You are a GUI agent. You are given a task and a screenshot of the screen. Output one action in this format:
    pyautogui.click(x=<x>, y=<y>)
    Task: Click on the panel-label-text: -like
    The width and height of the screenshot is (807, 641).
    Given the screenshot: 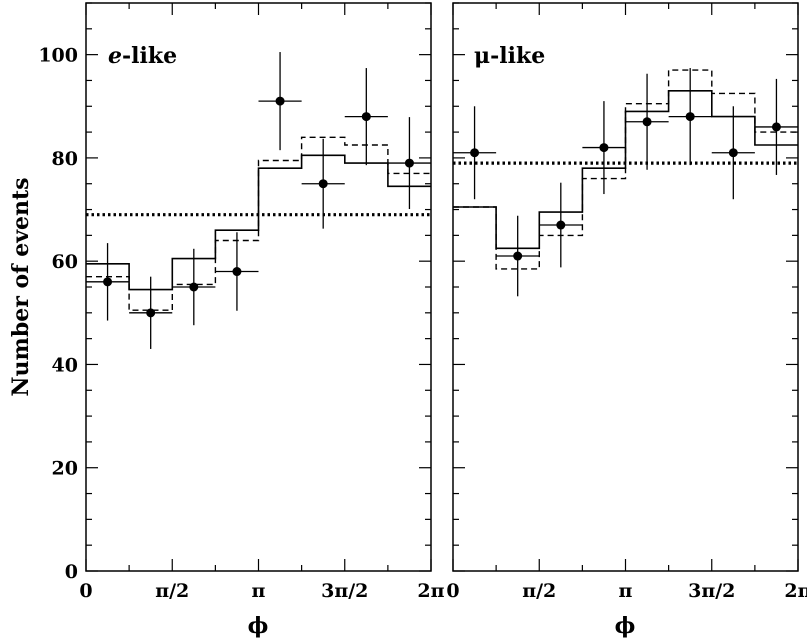 What is the action you would take?
    pyautogui.click(x=149, y=56)
    